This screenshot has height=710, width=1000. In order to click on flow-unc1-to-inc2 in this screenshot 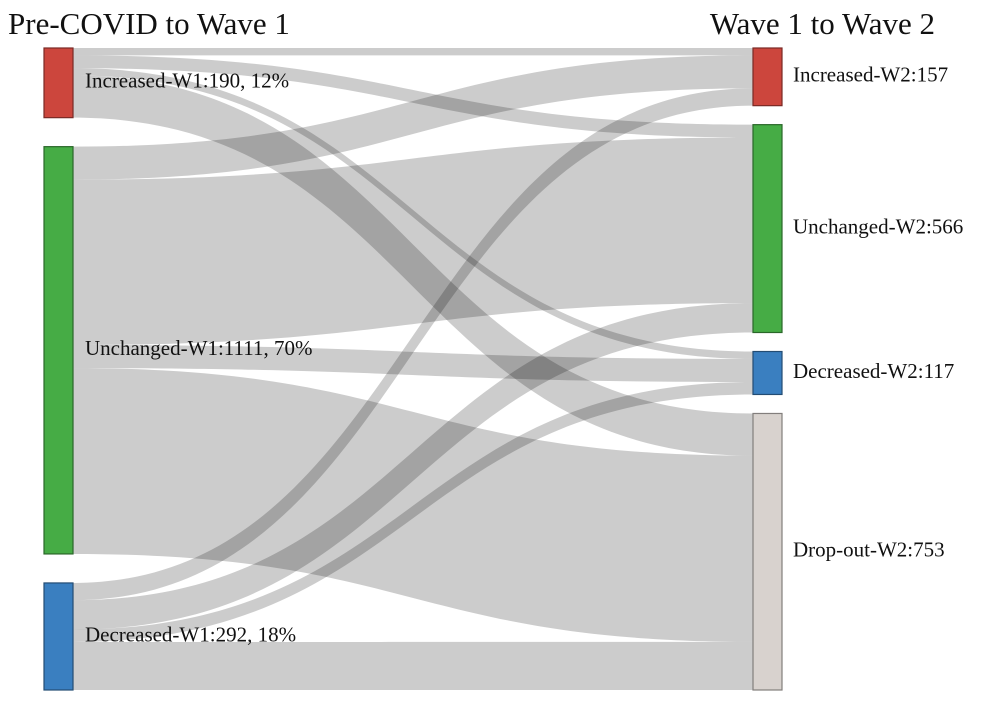, I will do `click(413, 117)`.